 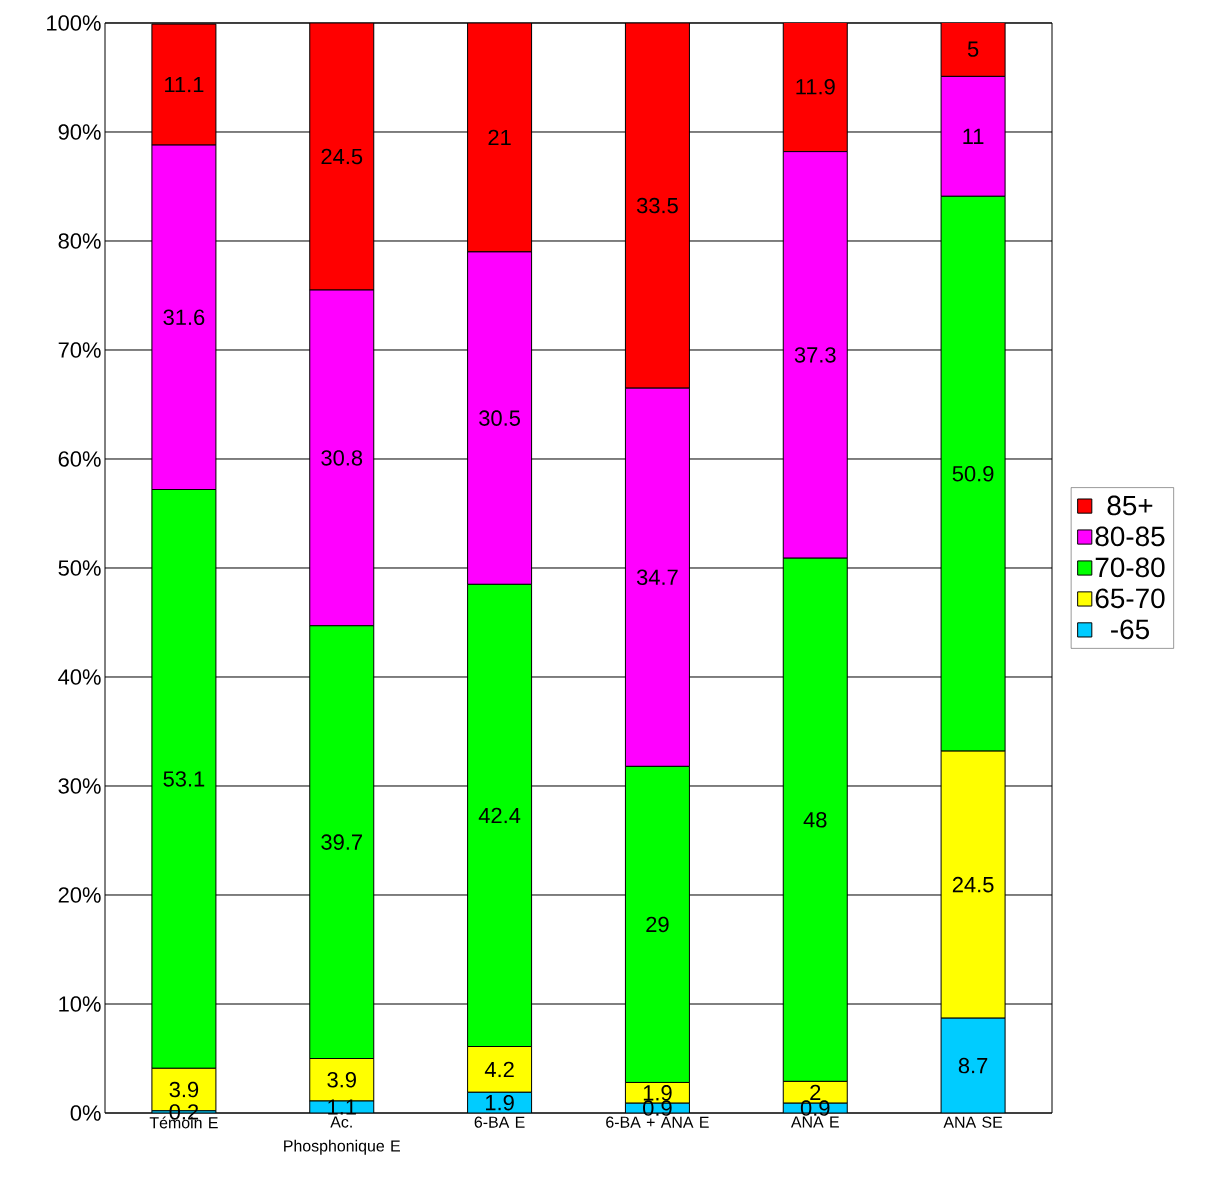 I want to click on x-tick-label: ANA E, so click(x=814, y=1122).